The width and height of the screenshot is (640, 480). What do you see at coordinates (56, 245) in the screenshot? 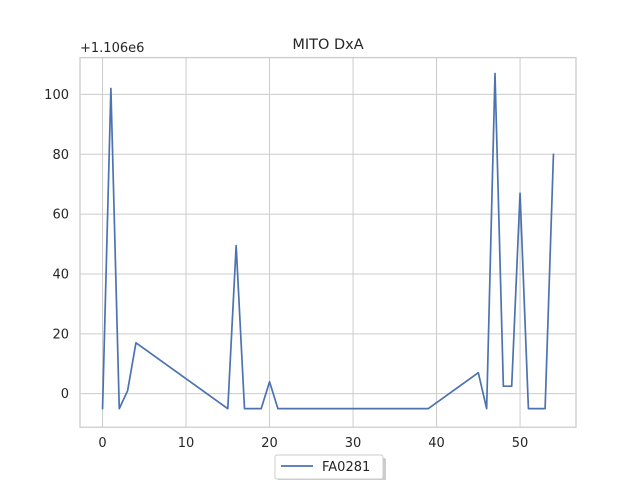
I see `y-axis-ticks: 0 20 40 60 80 100` at bounding box center [56, 245].